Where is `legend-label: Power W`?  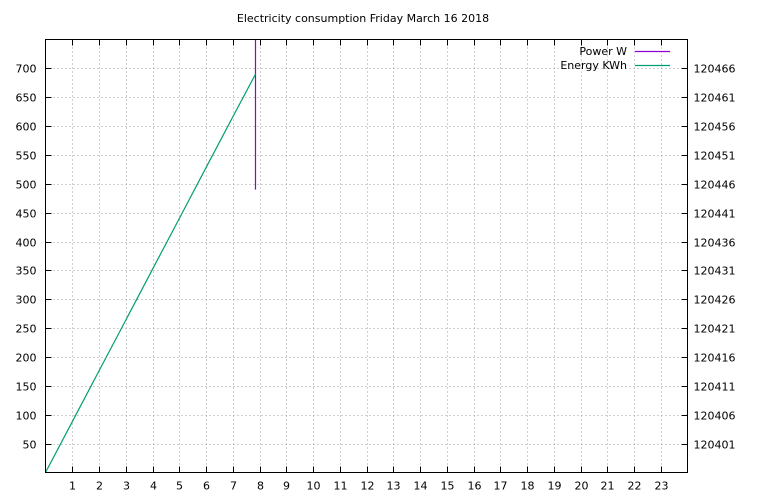 legend-label: Power W is located at coordinates (603, 51).